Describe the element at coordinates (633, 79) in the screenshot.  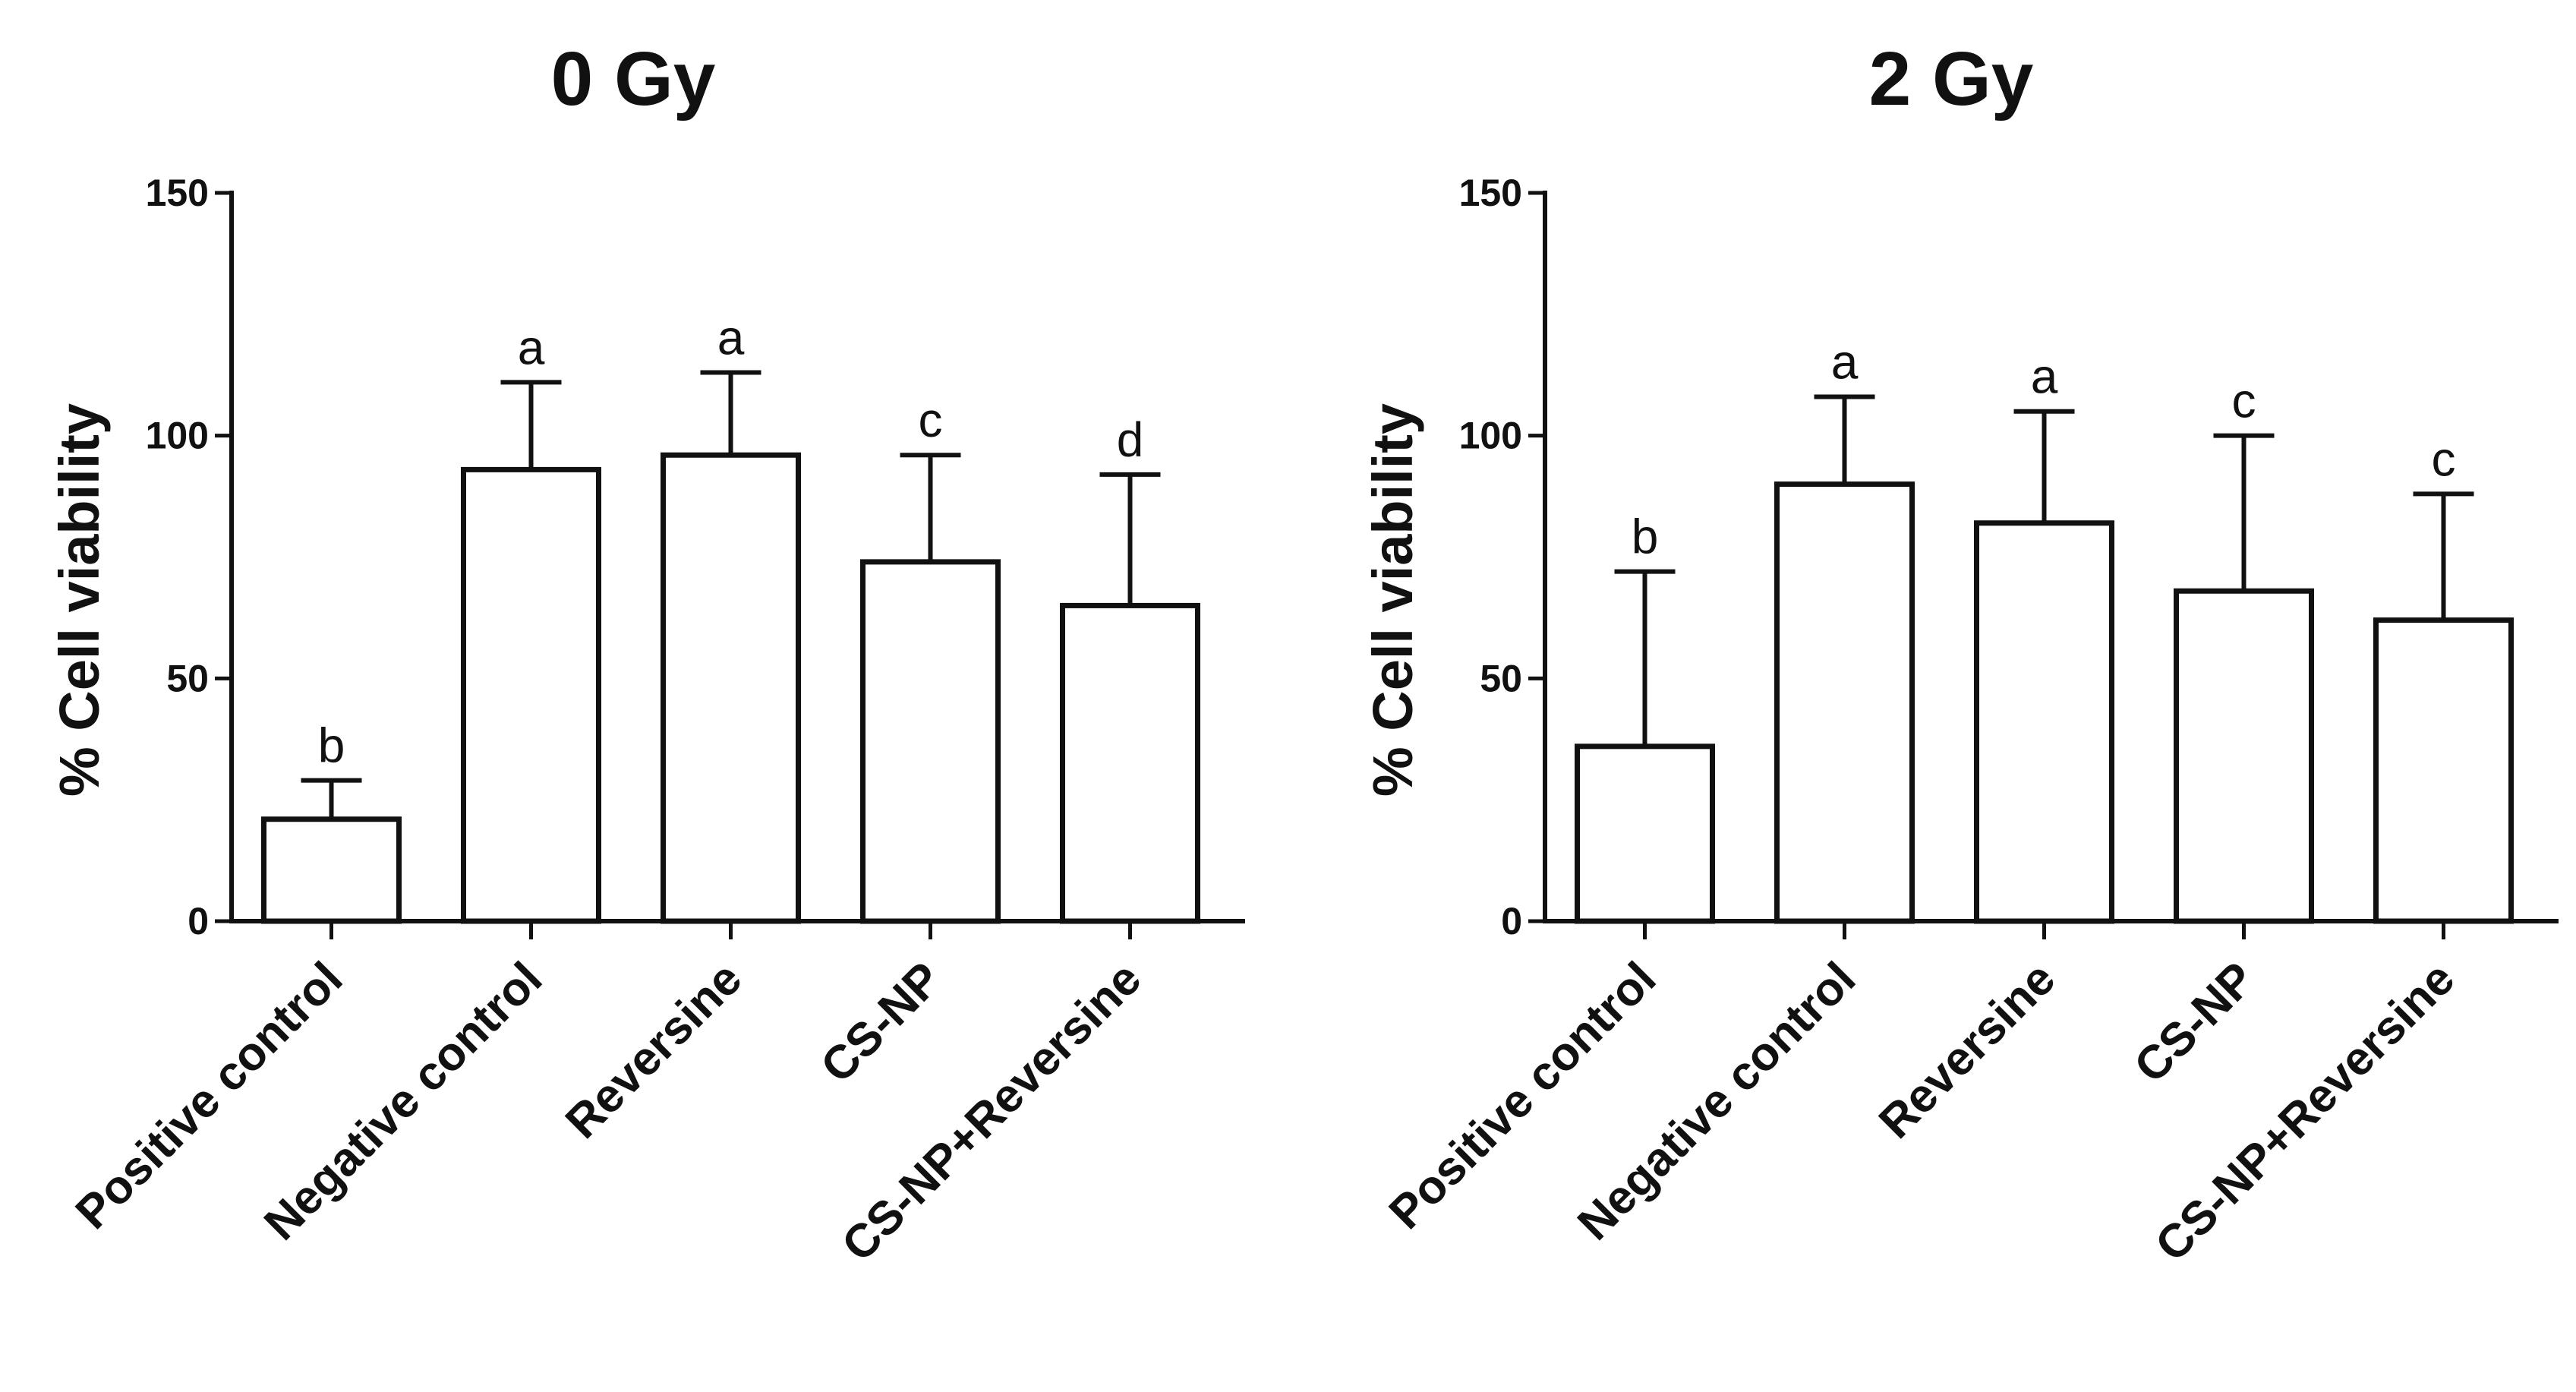
I see `chart-title: 0 Gy` at that location.